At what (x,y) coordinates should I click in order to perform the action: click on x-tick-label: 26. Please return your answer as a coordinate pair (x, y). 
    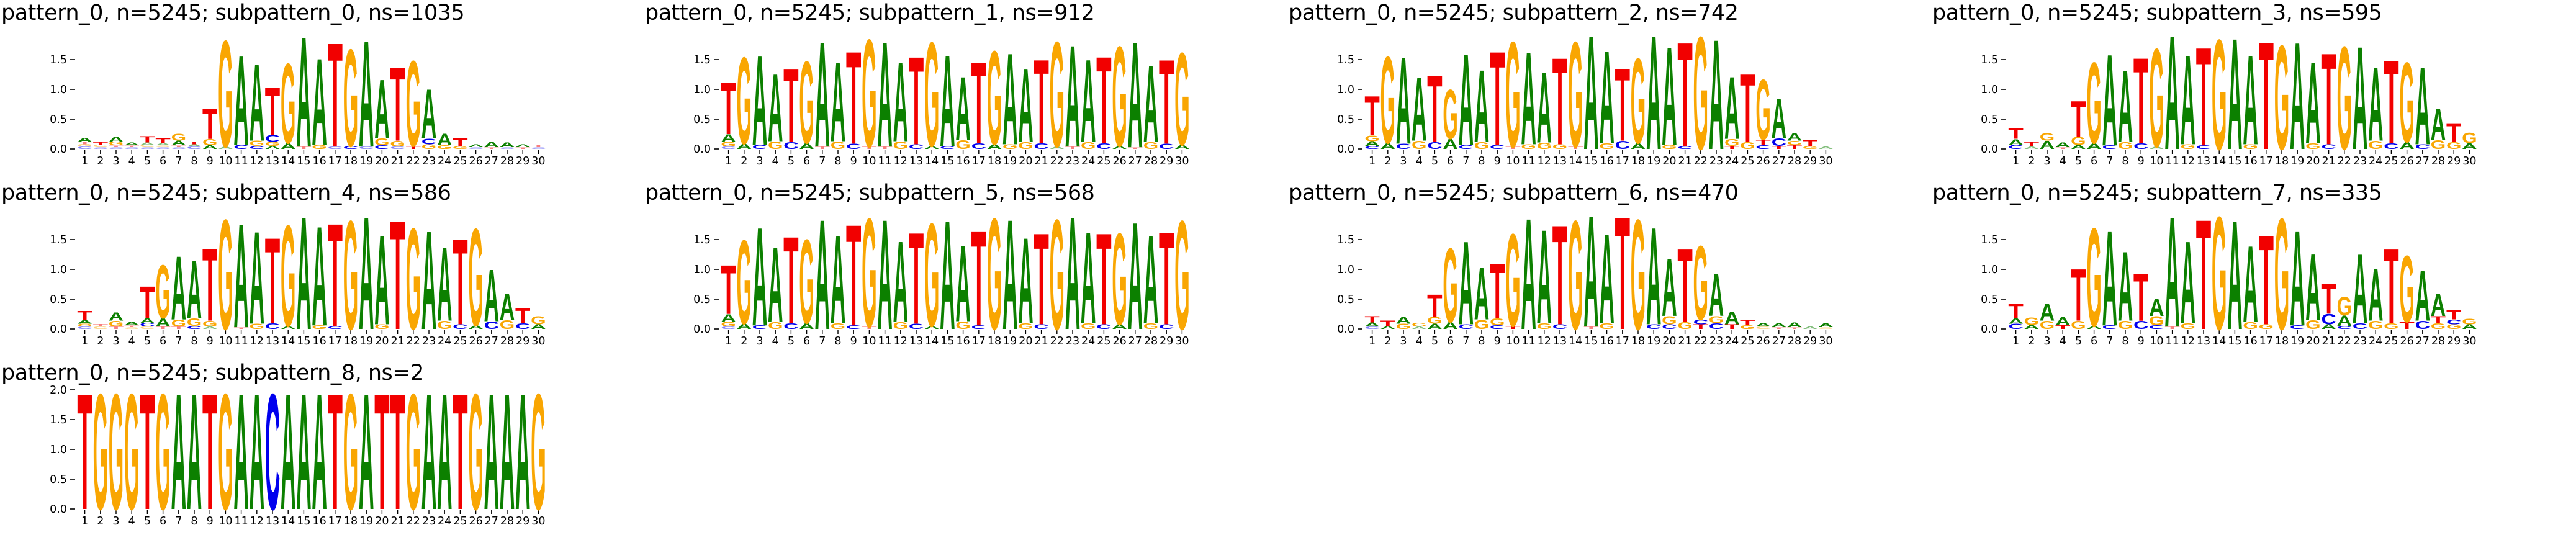
    Looking at the image, I should click on (2406, 341).